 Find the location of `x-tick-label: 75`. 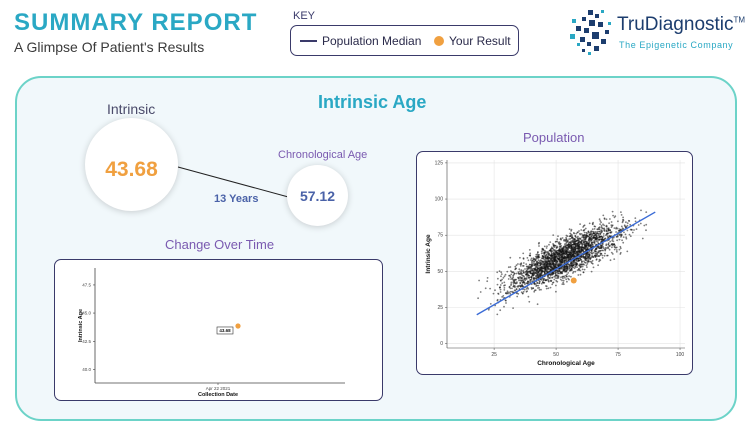

x-tick-label: 75 is located at coordinates (618, 355).